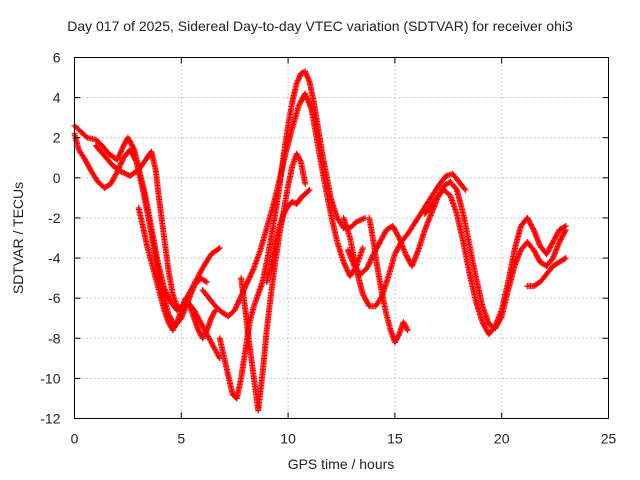 The image size is (640, 480). I want to click on y-tick-label: 4, so click(57, 98).